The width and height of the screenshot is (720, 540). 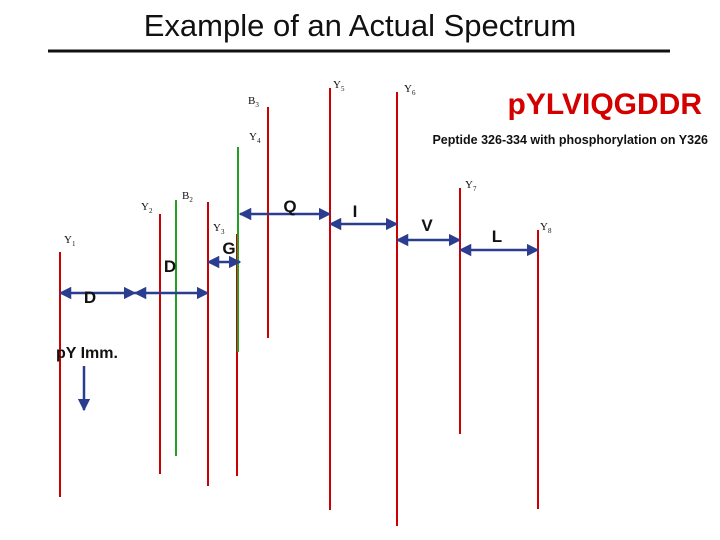 I want to click on Y5-label: Y5, so click(x=339, y=86).